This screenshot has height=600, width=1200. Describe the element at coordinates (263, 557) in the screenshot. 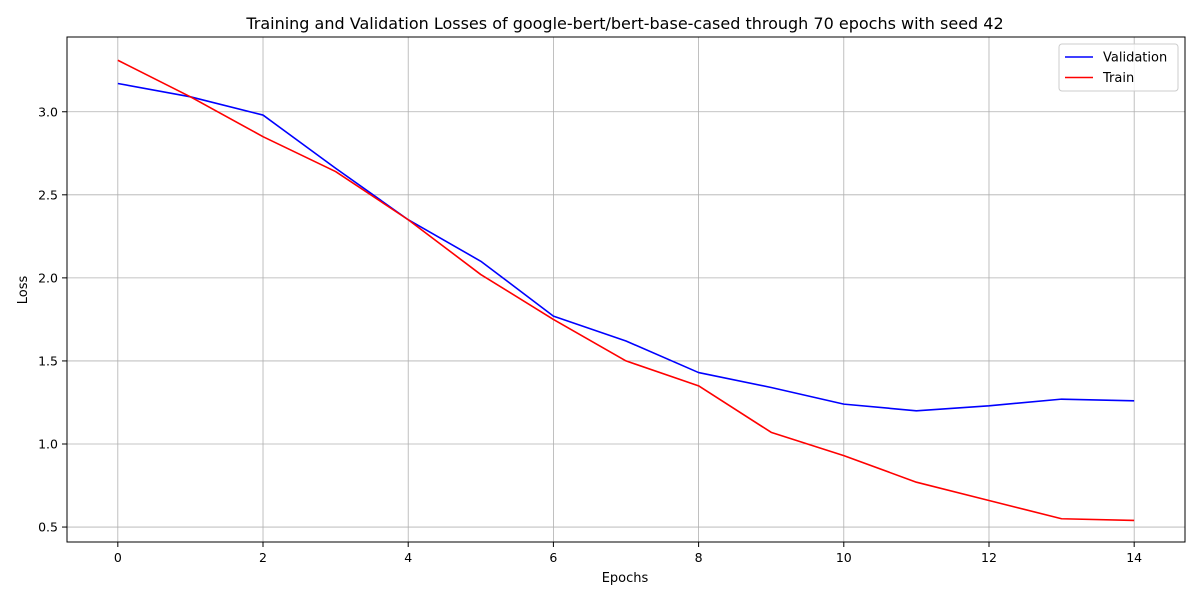

I see `x-tick-label: 2` at that location.